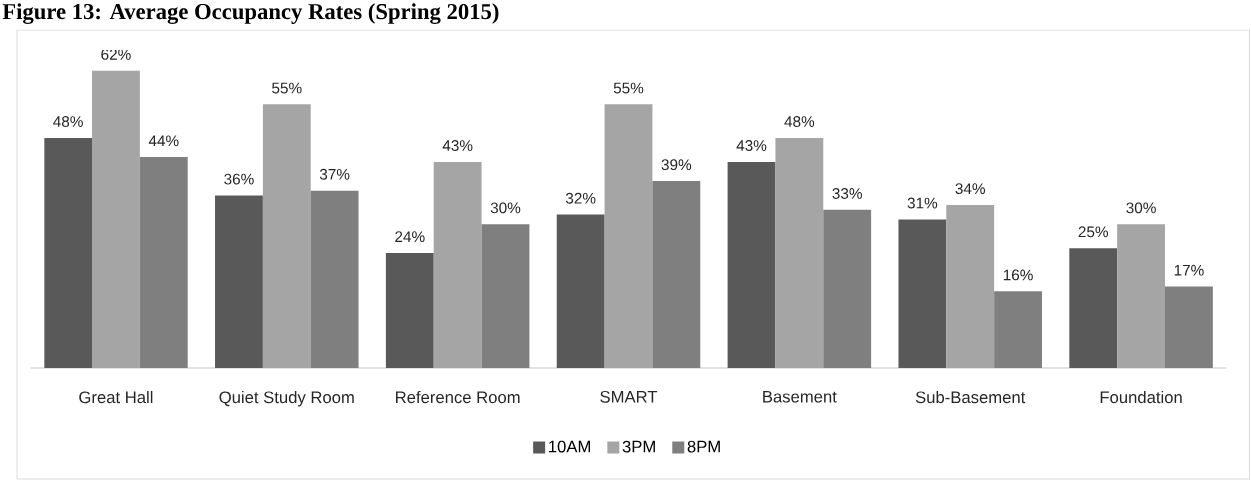 This screenshot has height=480, width=1251. I want to click on data-label: 31%, so click(922, 203).